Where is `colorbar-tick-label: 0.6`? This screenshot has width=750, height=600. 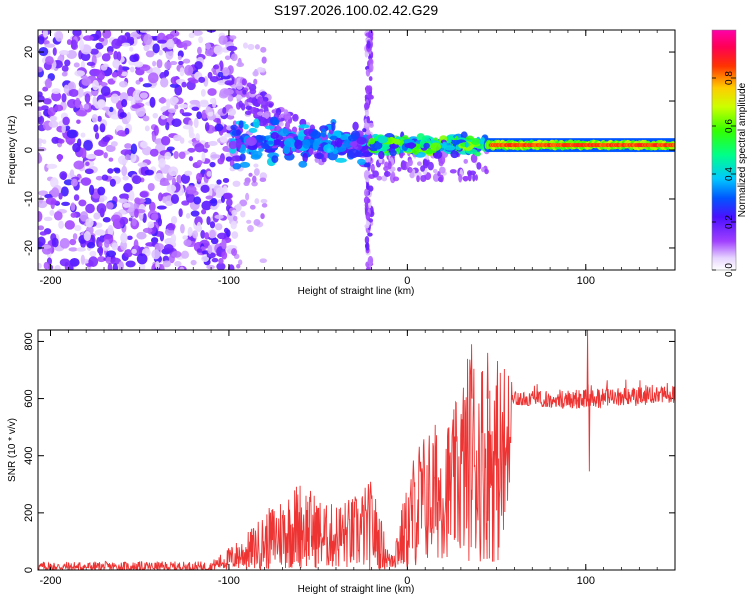 colorbar-tick-label: 0.6 is located at coordinates (729, 126).